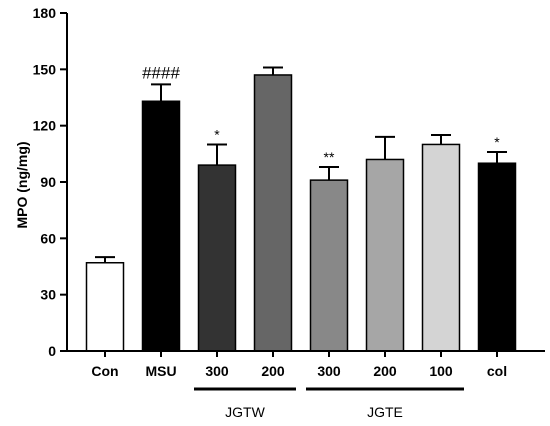  I want to click on group-label: JGTE, so click(385, 412).